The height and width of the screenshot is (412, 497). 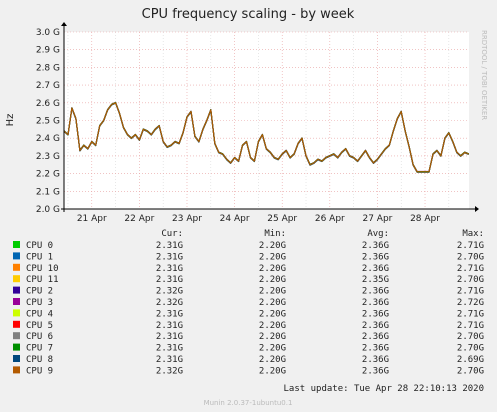 I want to click on x-tick-label: 23 Apr, so click(x=187, y=219).